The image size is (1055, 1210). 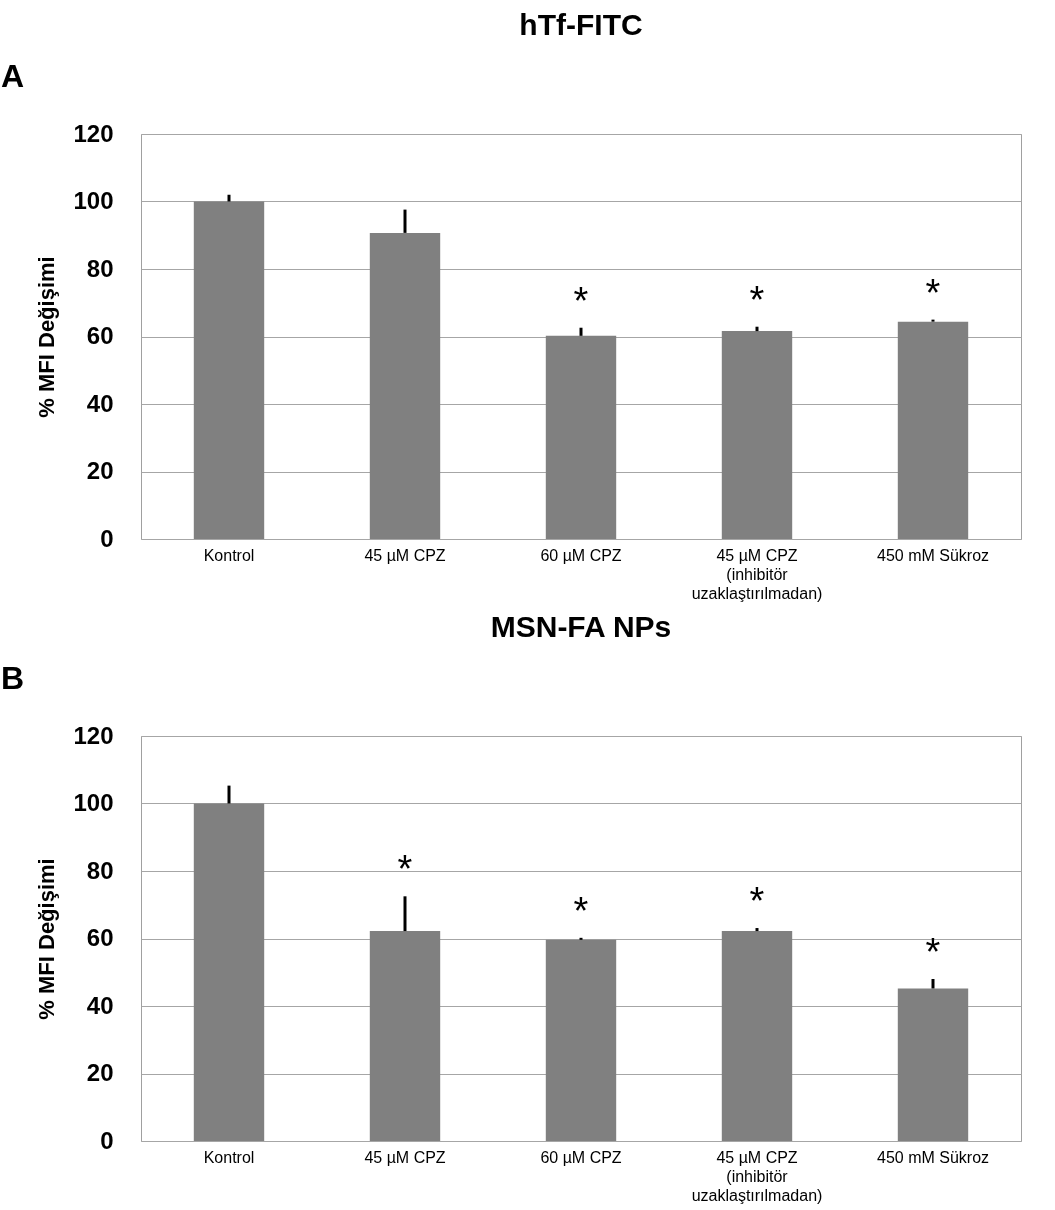 What do you see at coordinates (13, 678) in the screenshot?
I see `text: B` at bounding box center [13, 678].